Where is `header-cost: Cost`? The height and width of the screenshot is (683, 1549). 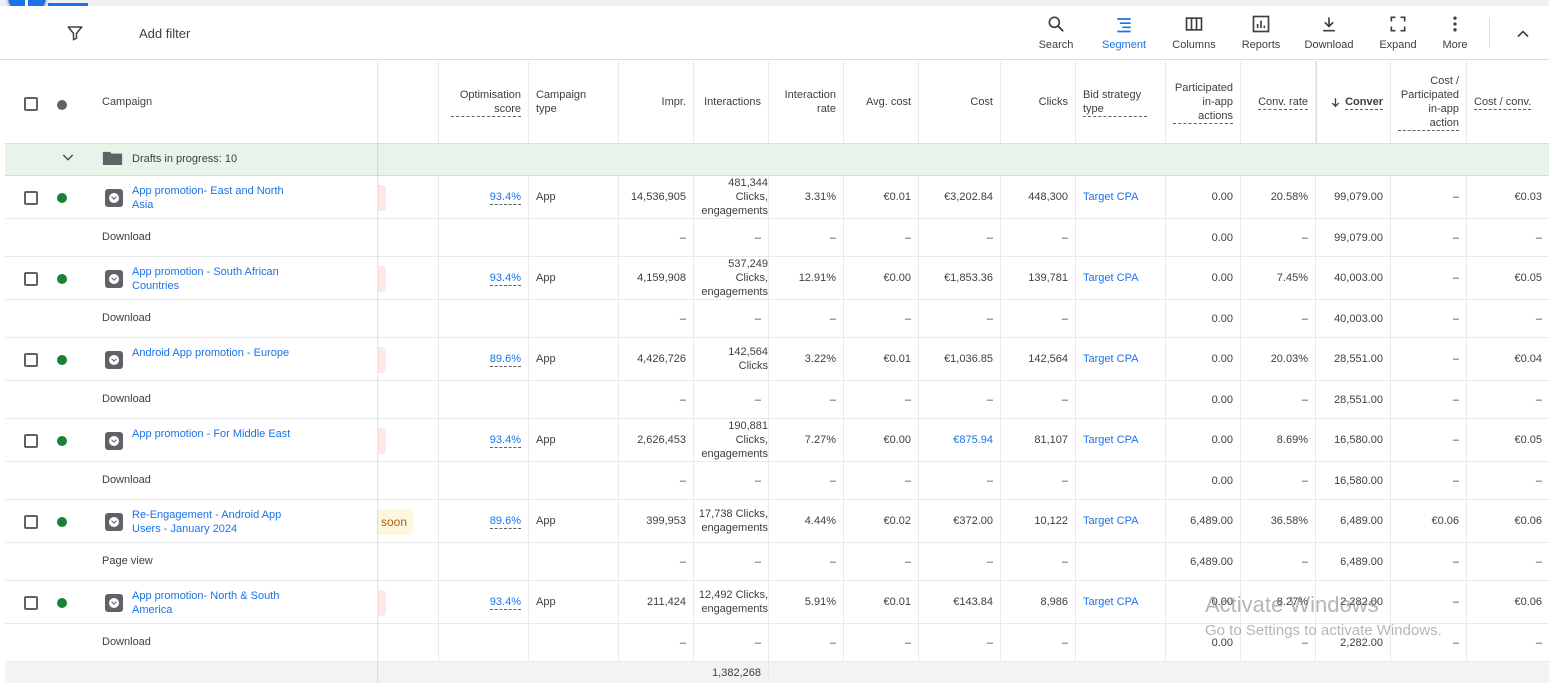 header-cost: Cost is located at coordinates (960, 102).